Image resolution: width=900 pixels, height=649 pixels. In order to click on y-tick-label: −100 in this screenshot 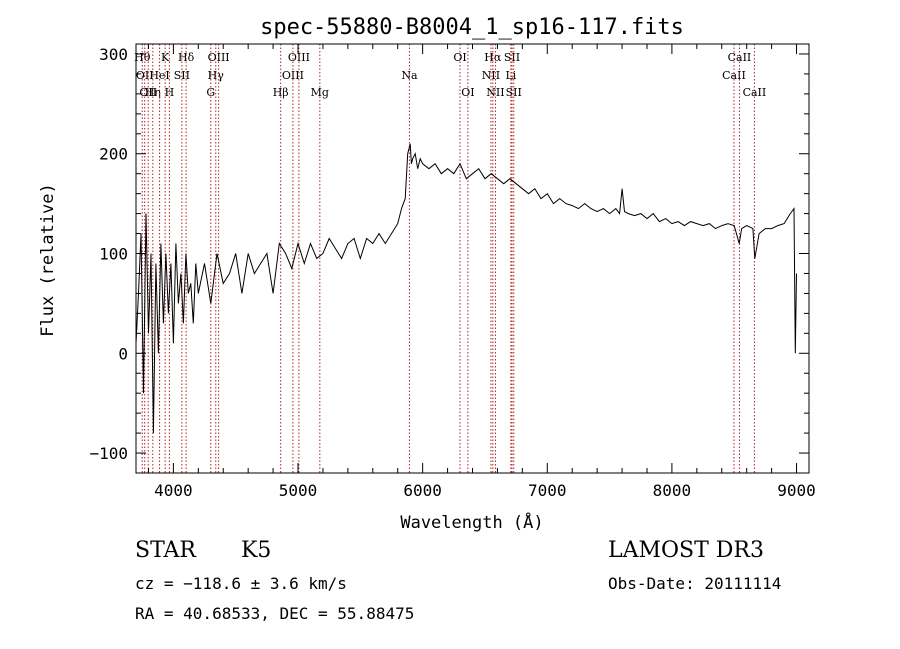, I will do `click(108, 453)`.